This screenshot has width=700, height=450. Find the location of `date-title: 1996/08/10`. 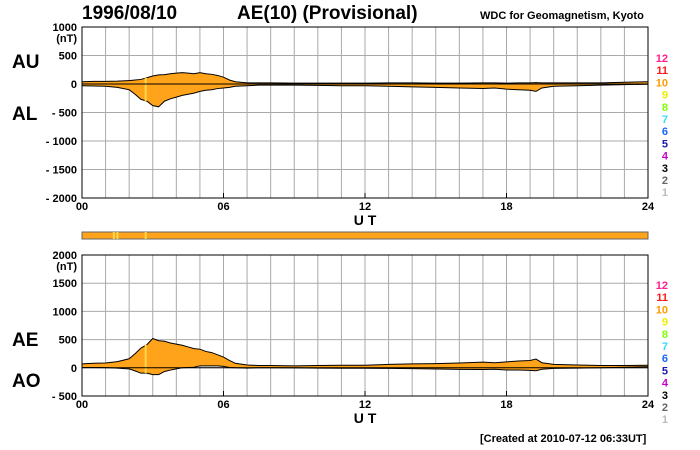

date-title: 1996/08/10 is located at coordinates (130, 13).